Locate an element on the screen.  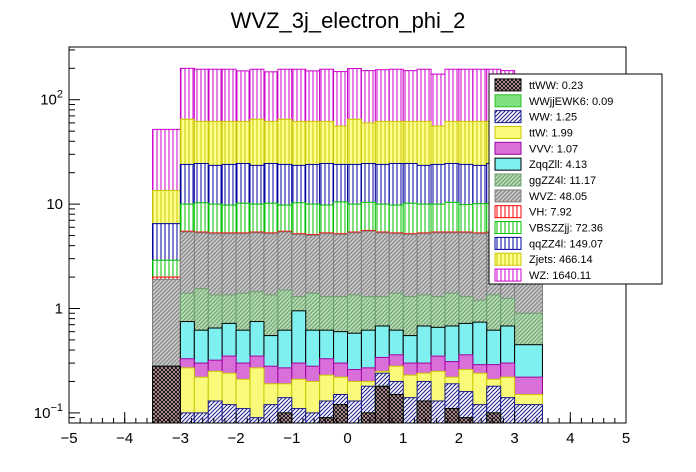
legend-entry-vvv: VVV: 1.07 is located at coordinates (536, 148).